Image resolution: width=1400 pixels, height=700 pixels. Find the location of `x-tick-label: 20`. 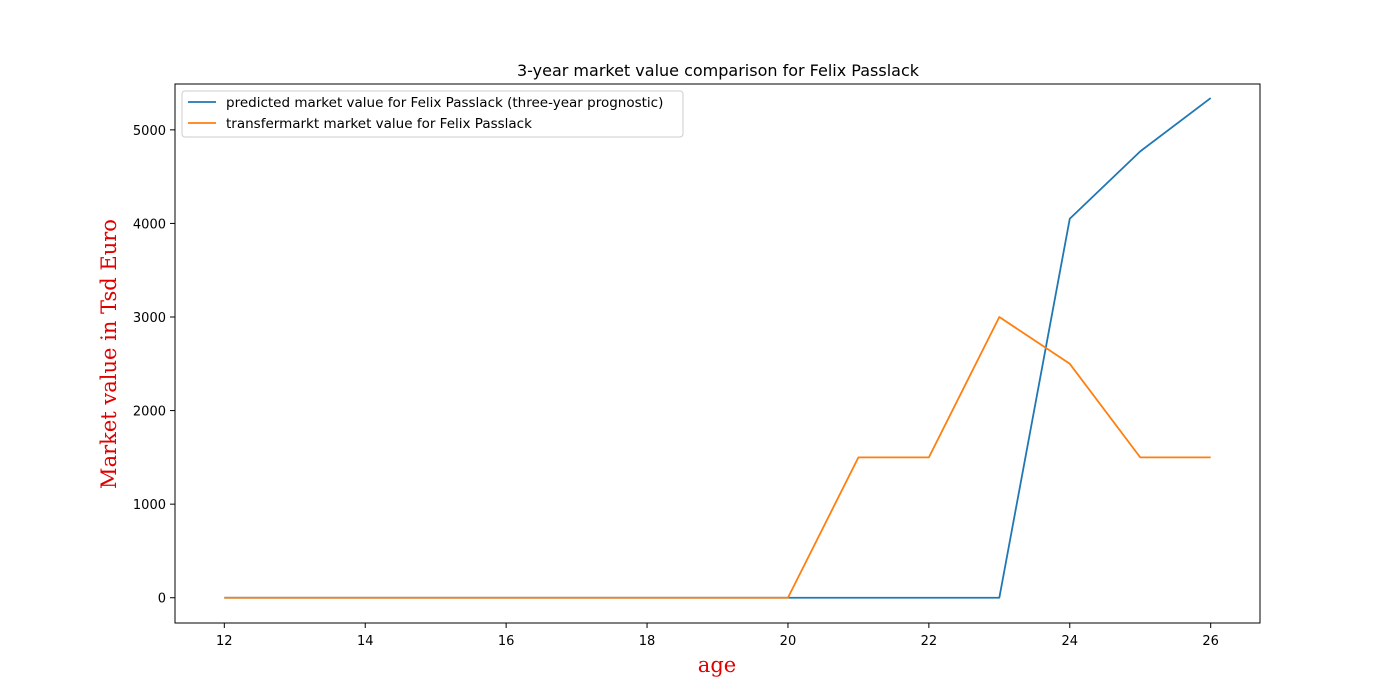

x-tick-label: 20 is located at coordinates (788, 641).